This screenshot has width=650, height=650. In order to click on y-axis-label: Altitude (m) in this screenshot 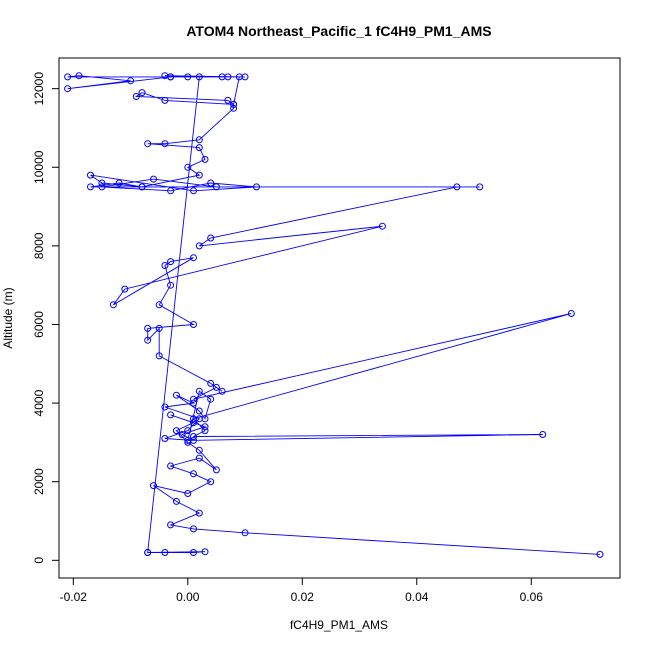, I will do `click(8, 317)`.